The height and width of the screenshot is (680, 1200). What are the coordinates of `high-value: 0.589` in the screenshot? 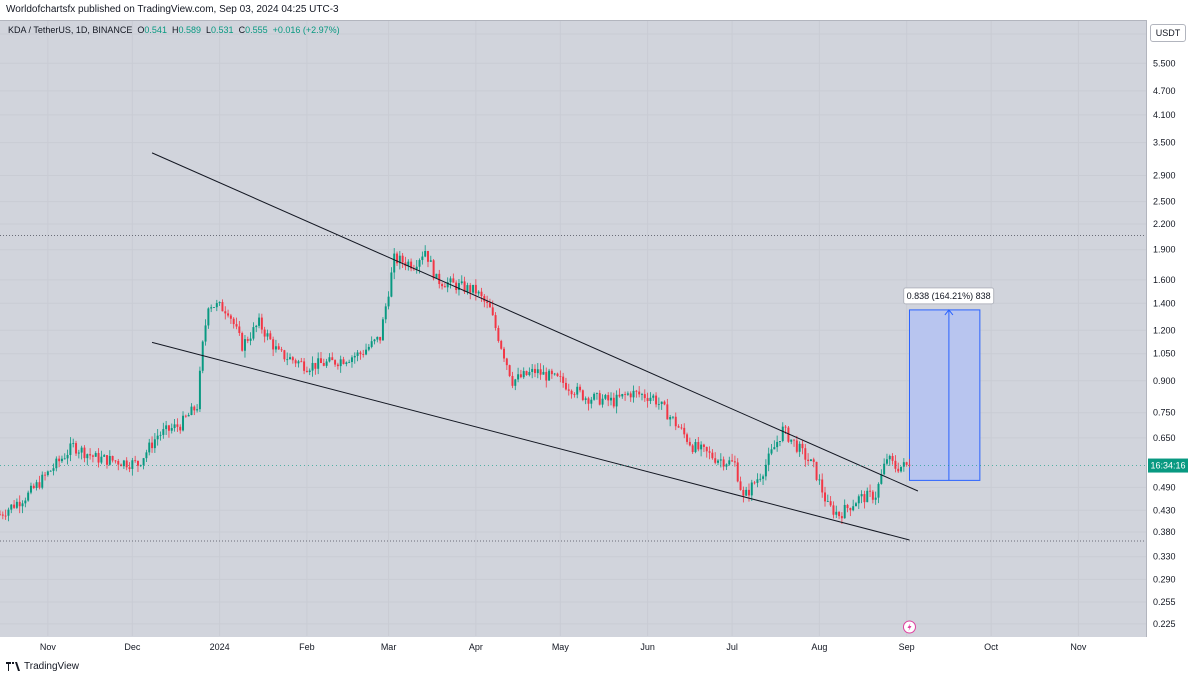 It's located at (189, 30).